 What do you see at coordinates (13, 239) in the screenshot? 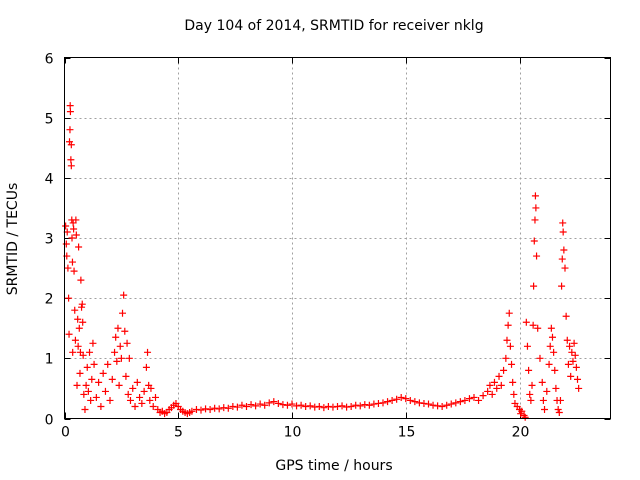
I see `y-axis-label: SRMTID / TECUs` at bounding box center [13, 239].